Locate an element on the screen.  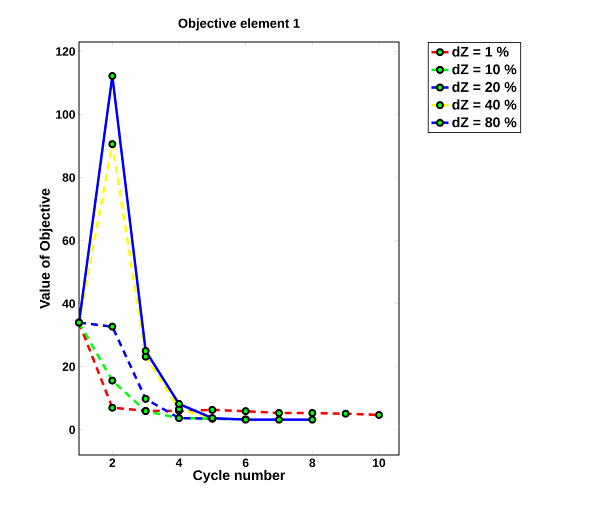
x-tick-label: 2 is located at coordinates (112, 462).